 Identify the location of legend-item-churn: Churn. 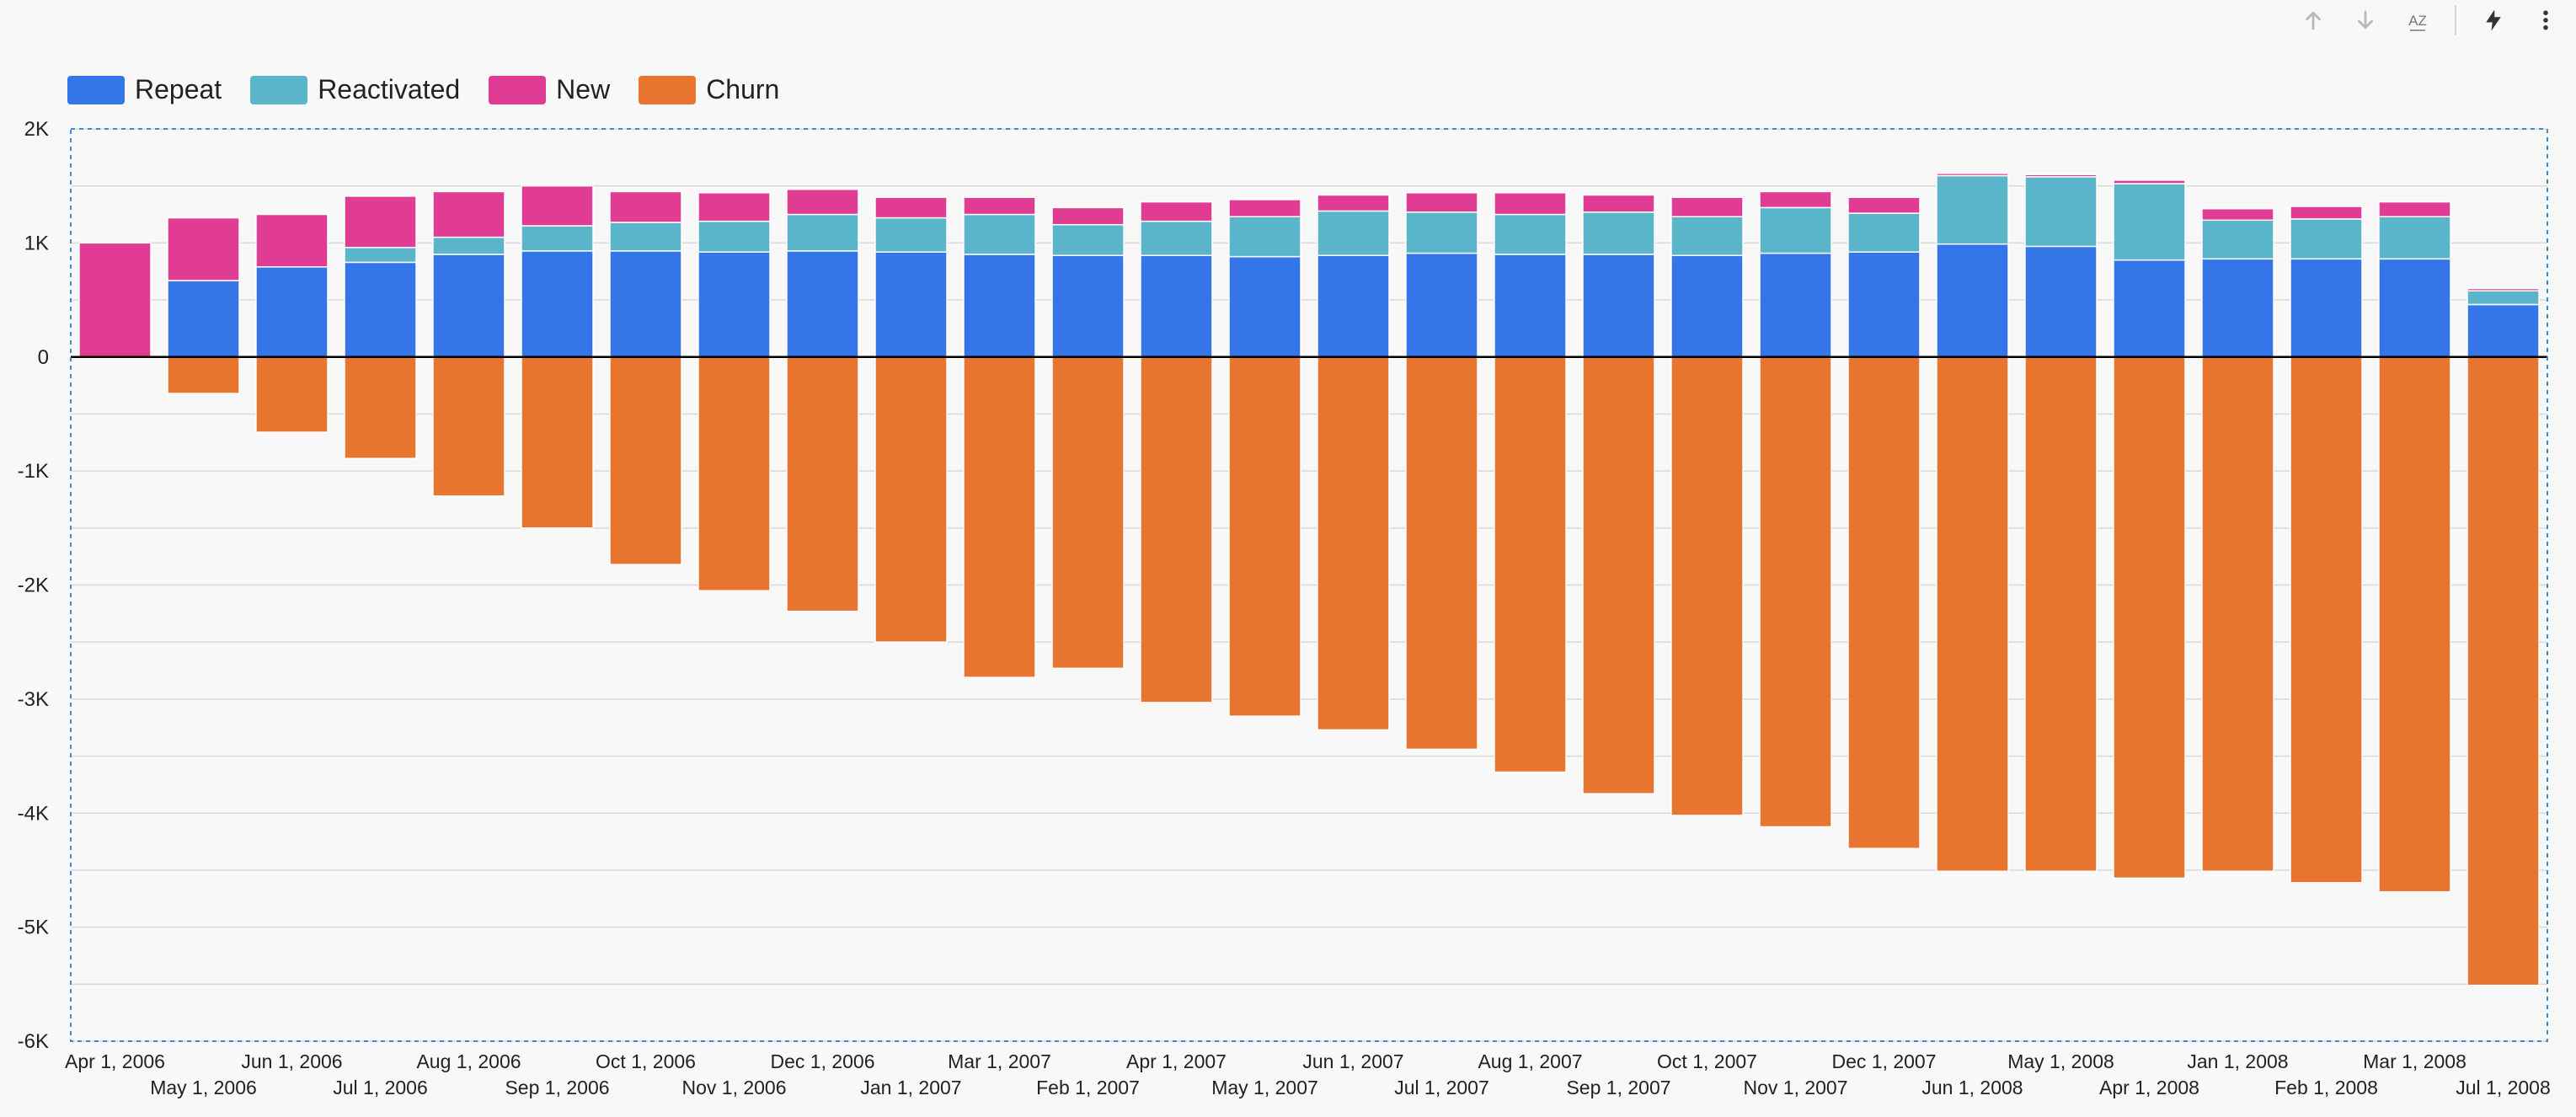
(709, 90).